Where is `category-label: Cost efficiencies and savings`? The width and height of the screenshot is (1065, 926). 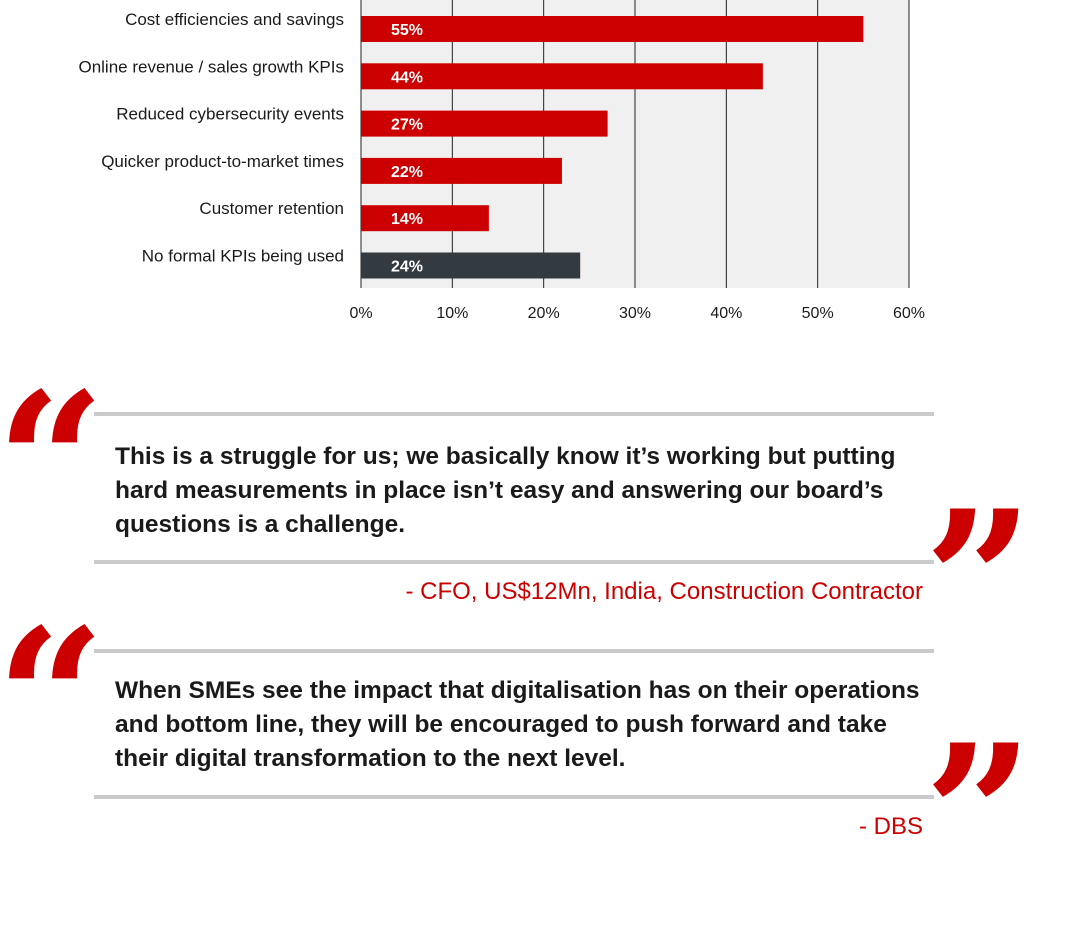 category-label: Cost efficiencies and savings is located at coordinates (234, 19).